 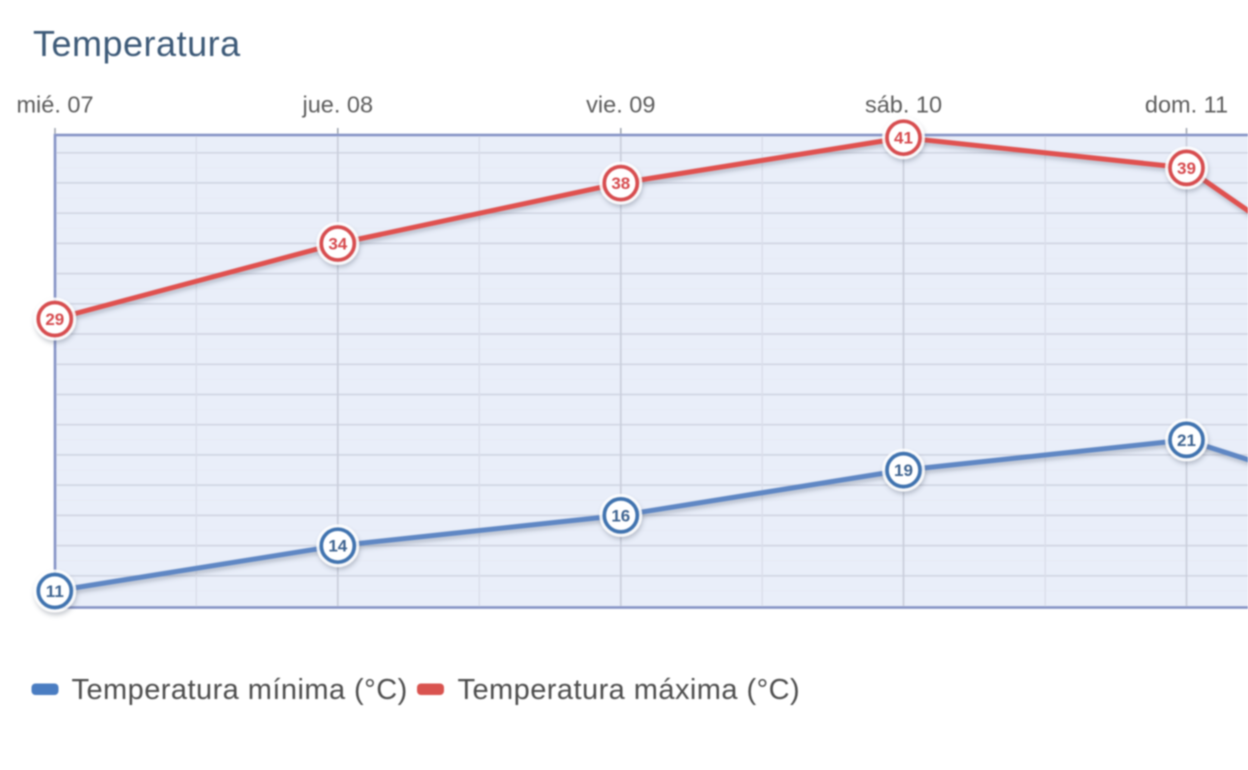 I want to click on svg-text: 39, so click(x=1186, y=168).